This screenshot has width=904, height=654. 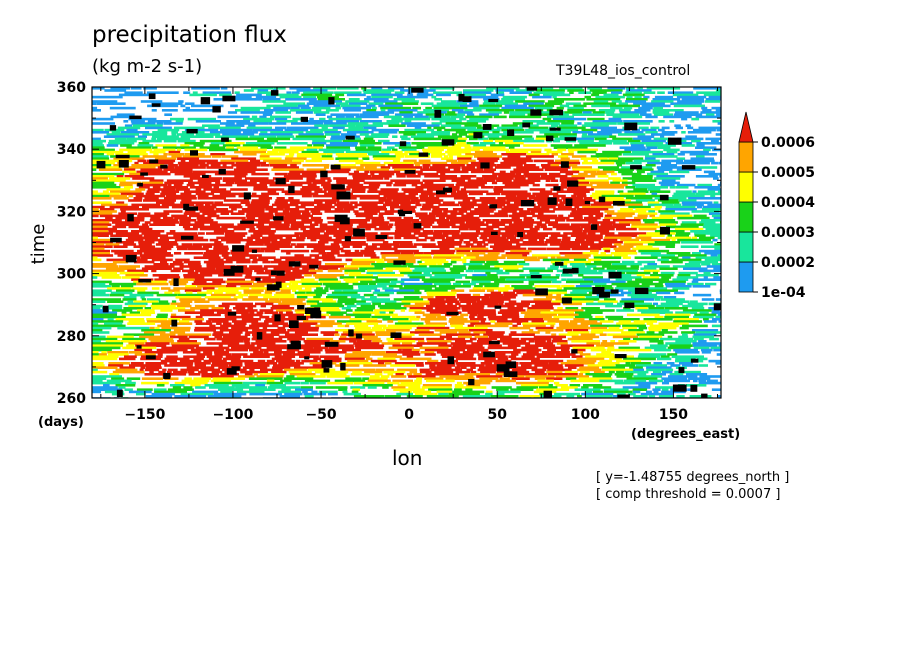 What do you see at coordinates (693, 477) in the screenshot?
I see `latitude-note: [ y=-1.48755 degrees_north ]` at bounding box center [693, 477].